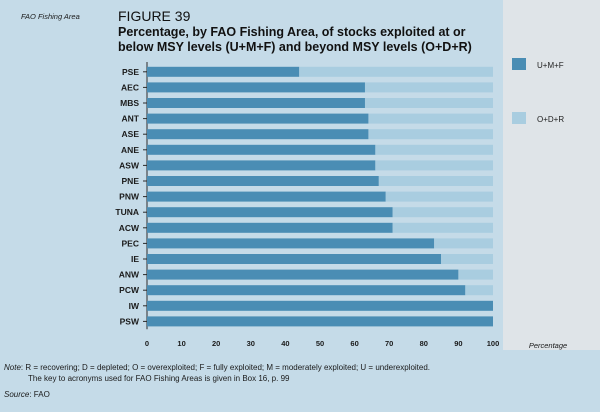 The height and width of the screenshot is (412, 600). What do you see at coordinates (130, 321) in the screenshot?
I see `category-label: PSW` at bounding box center [130, 321].